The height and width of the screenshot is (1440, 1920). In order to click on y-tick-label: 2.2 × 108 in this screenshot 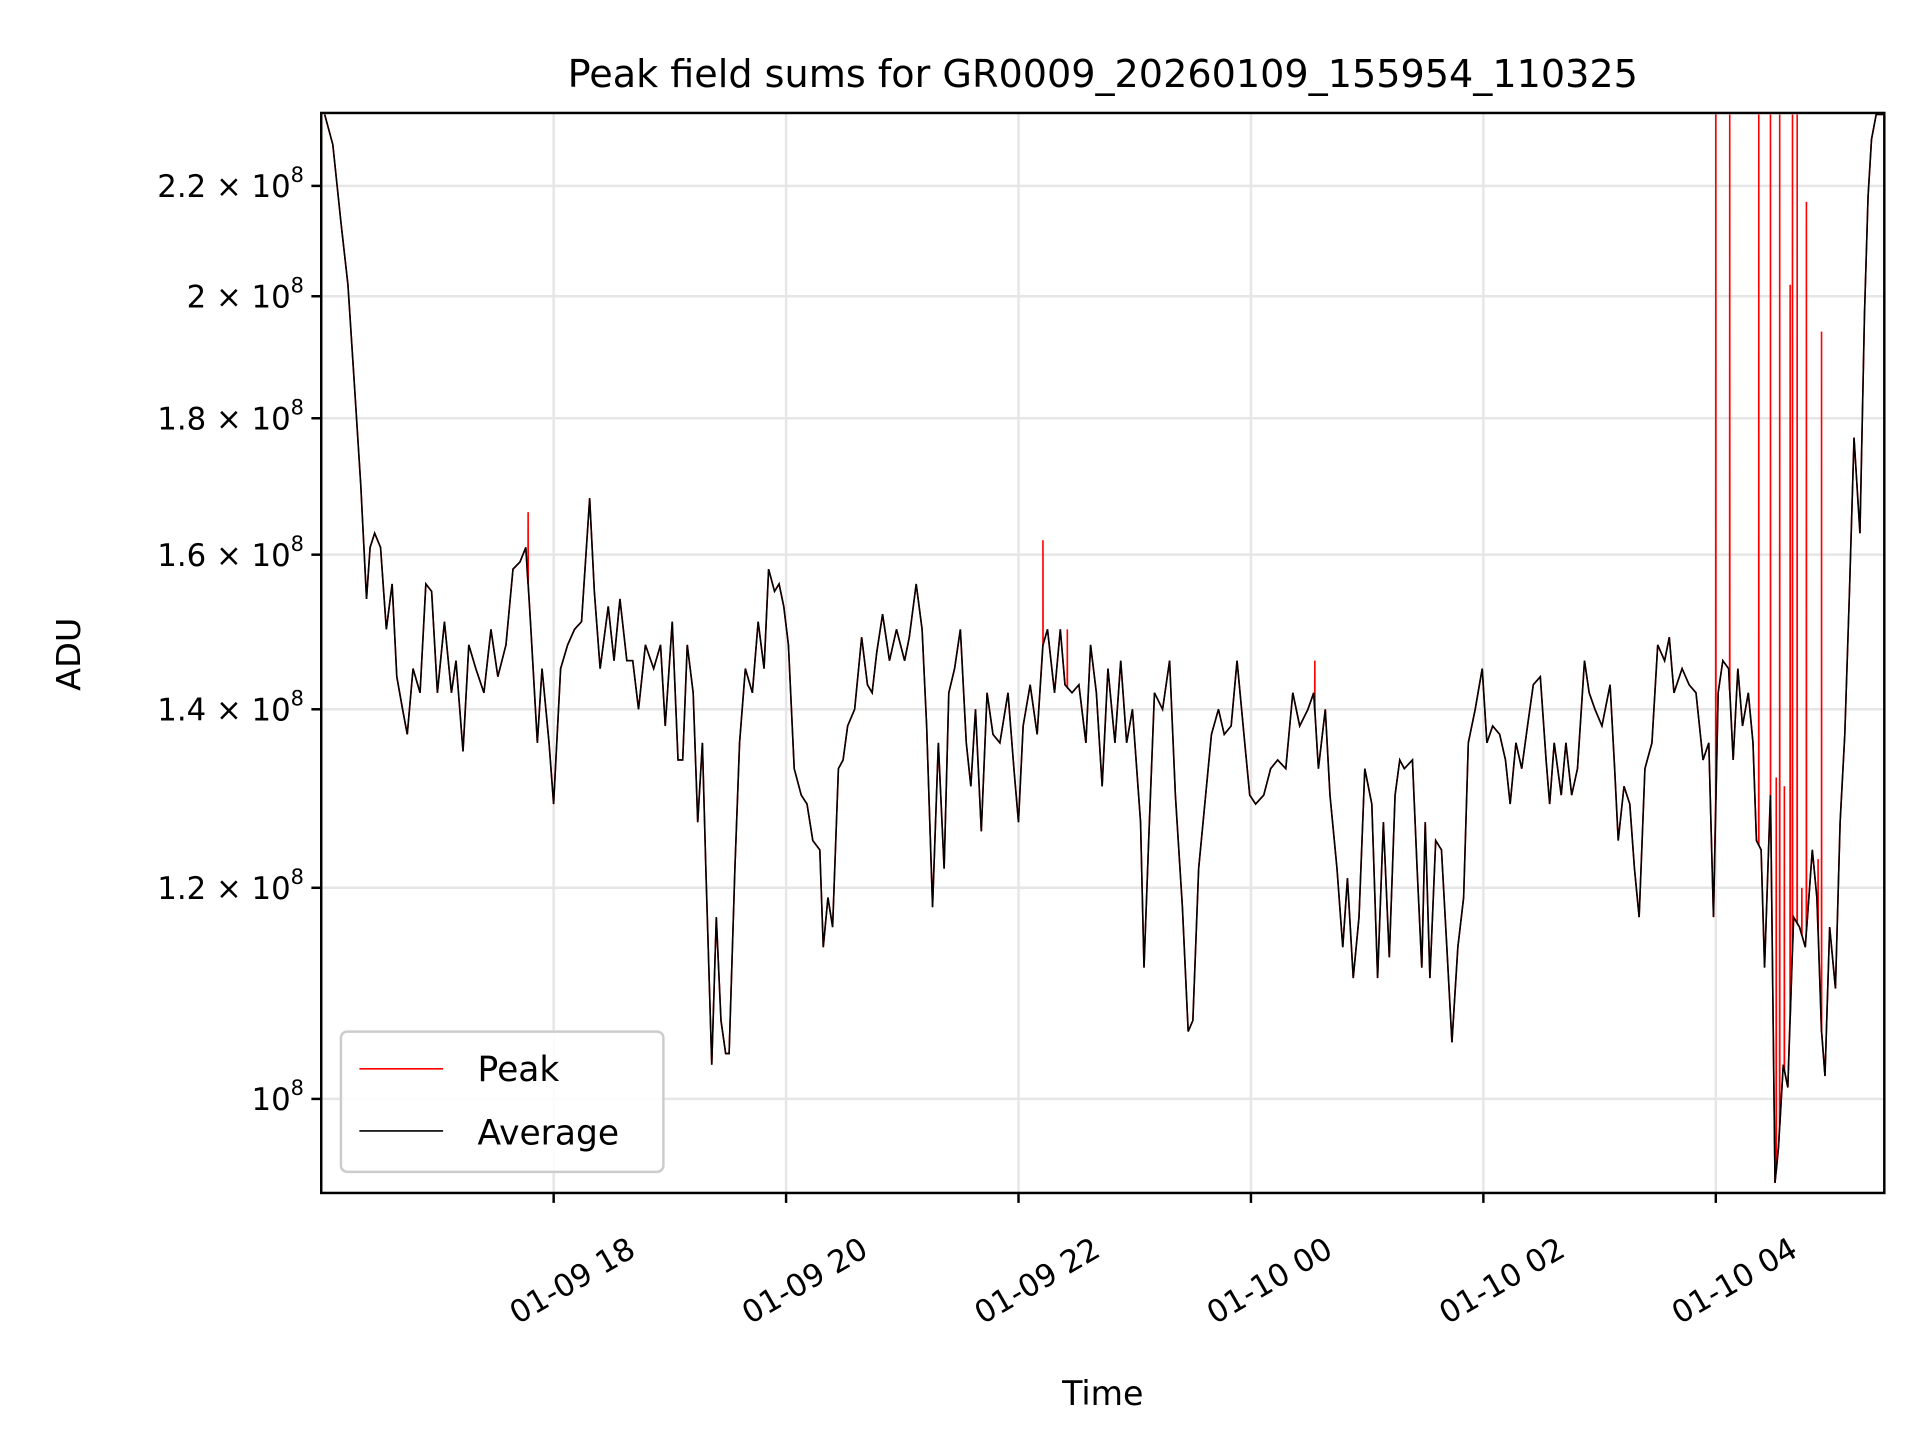, I will do `click(230, 183)`.